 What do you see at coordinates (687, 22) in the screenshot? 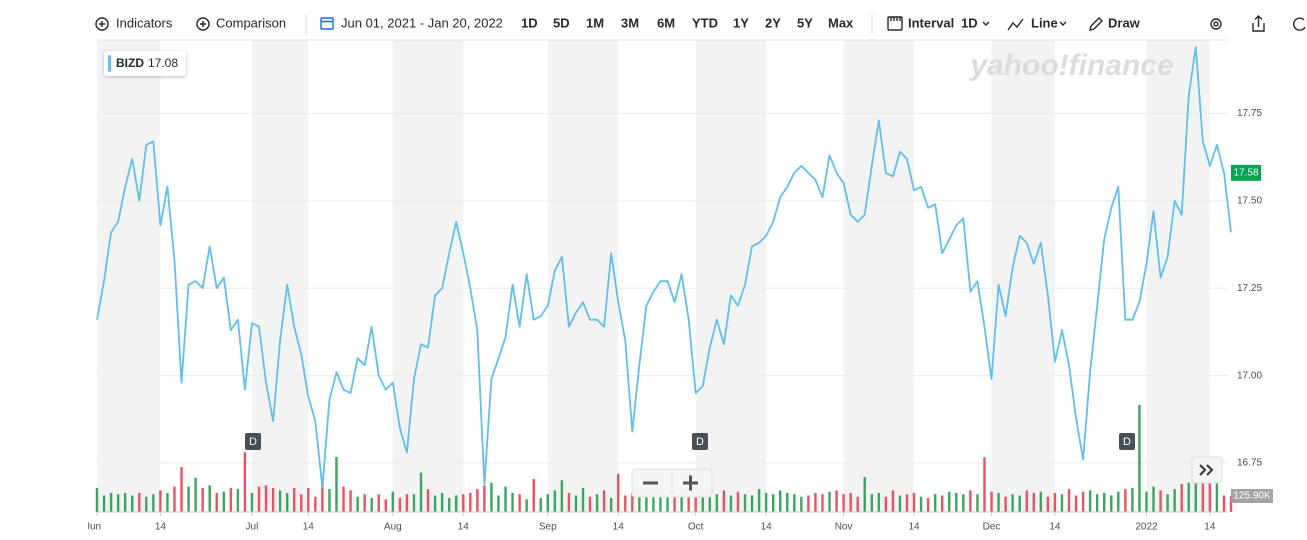
I see `range-buttons: 1D 5D 1M 3M 6M YTD 1Y 2Y 5Y Max` at bounding box center [687, 22].